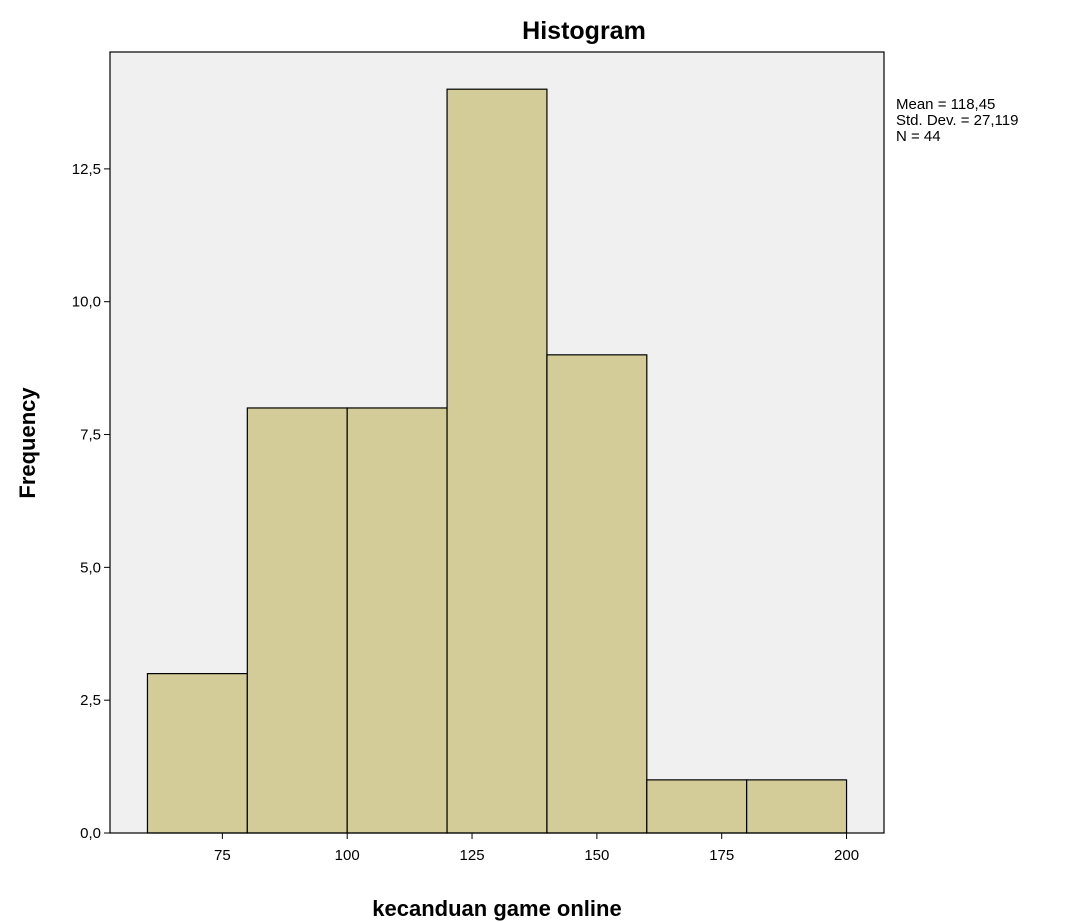  I want to click on stats-line: N = 44, so click(918, 136).